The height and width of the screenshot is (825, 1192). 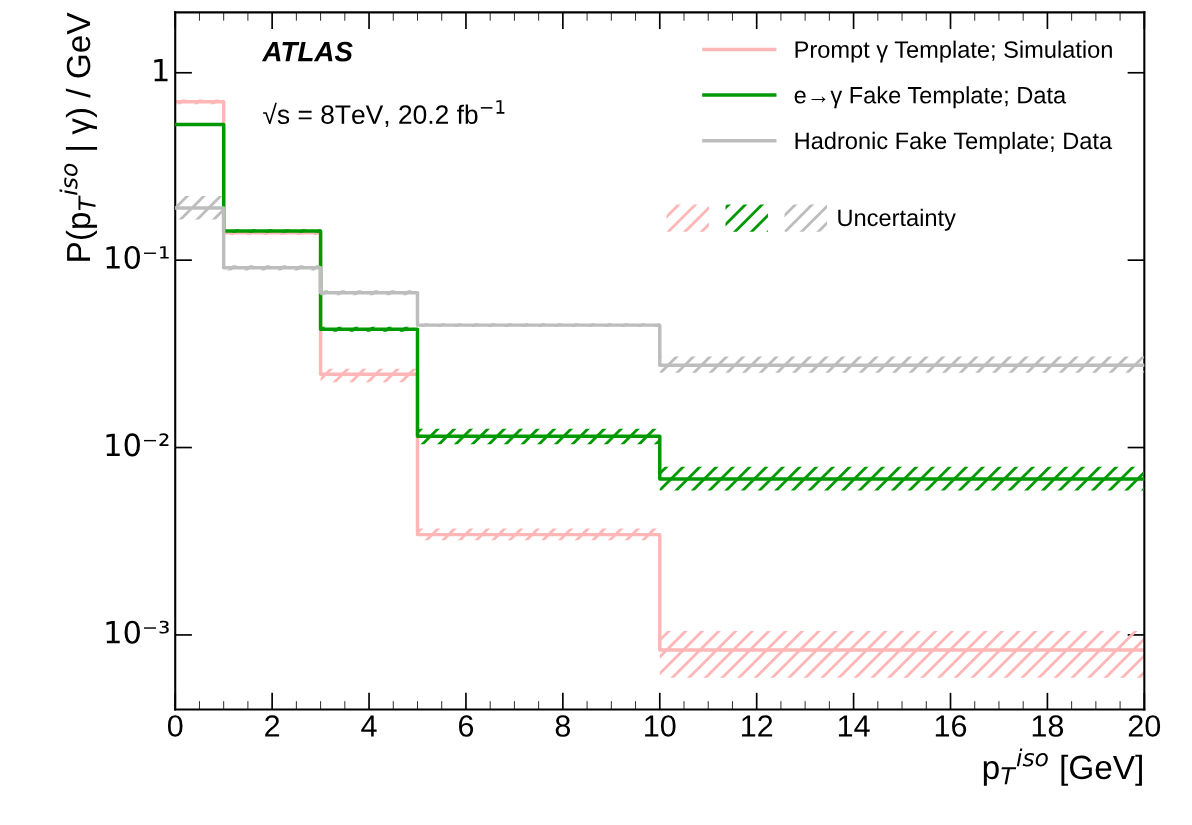 I want to click on legend-label: Prompt γ Template; Simulation, so click(x=953, y=51).